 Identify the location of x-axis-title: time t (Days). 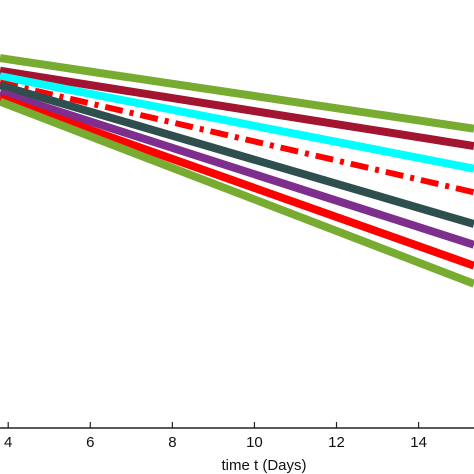
(263, 465).